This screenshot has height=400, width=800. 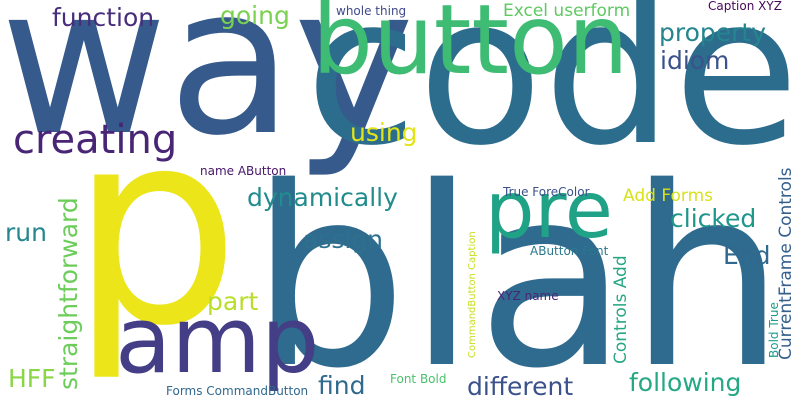 I want to click on word-true-forecolor: True ForeColor, so click(x=546, y=192).